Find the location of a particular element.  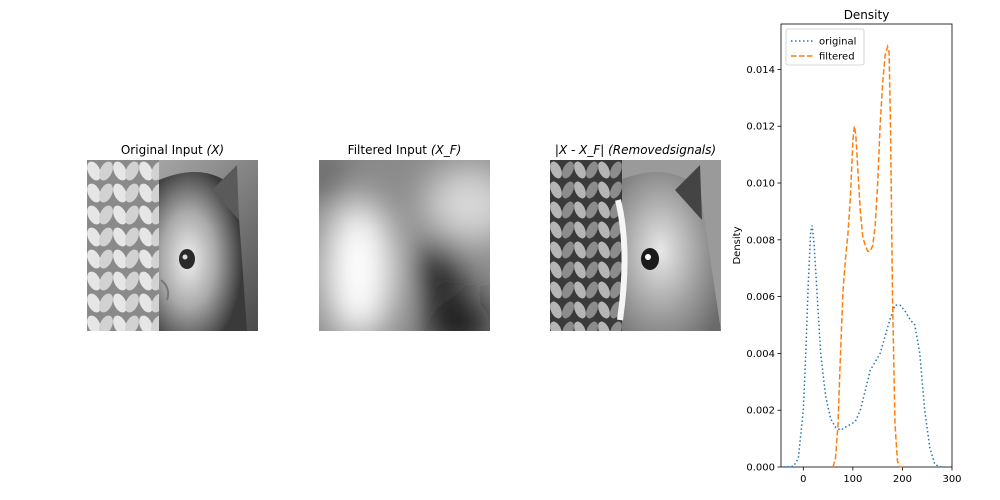

y-tick-label: 0.012 is located at coordinates (760, 127).